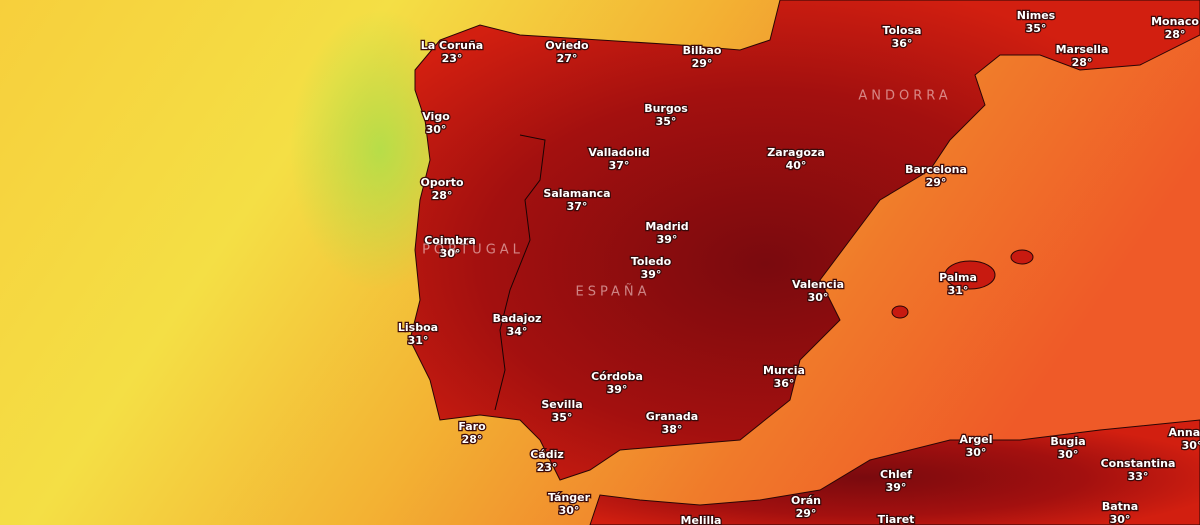  I want to click on city-name: Tiaret, so click(896, 519).